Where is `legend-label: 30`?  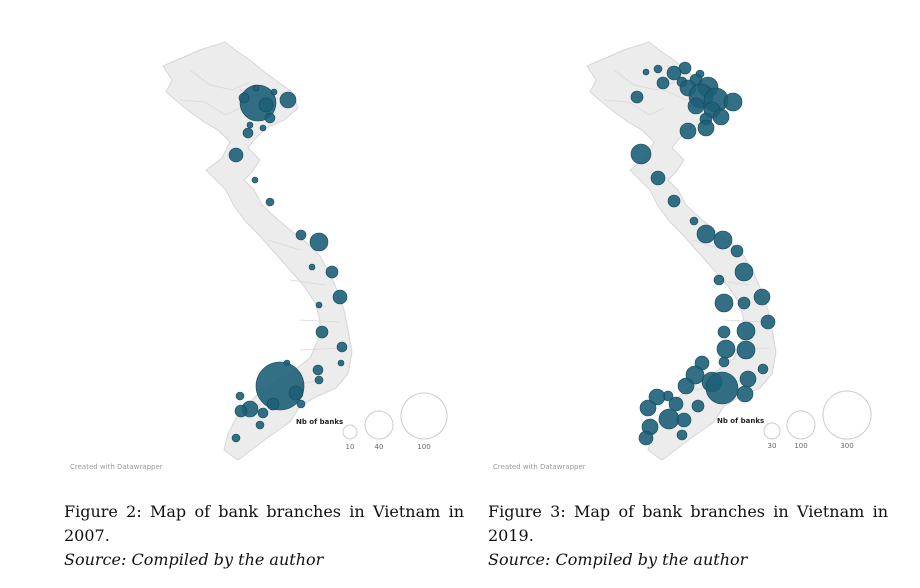
legend-label: 30 is located at coordinates (772, 446).